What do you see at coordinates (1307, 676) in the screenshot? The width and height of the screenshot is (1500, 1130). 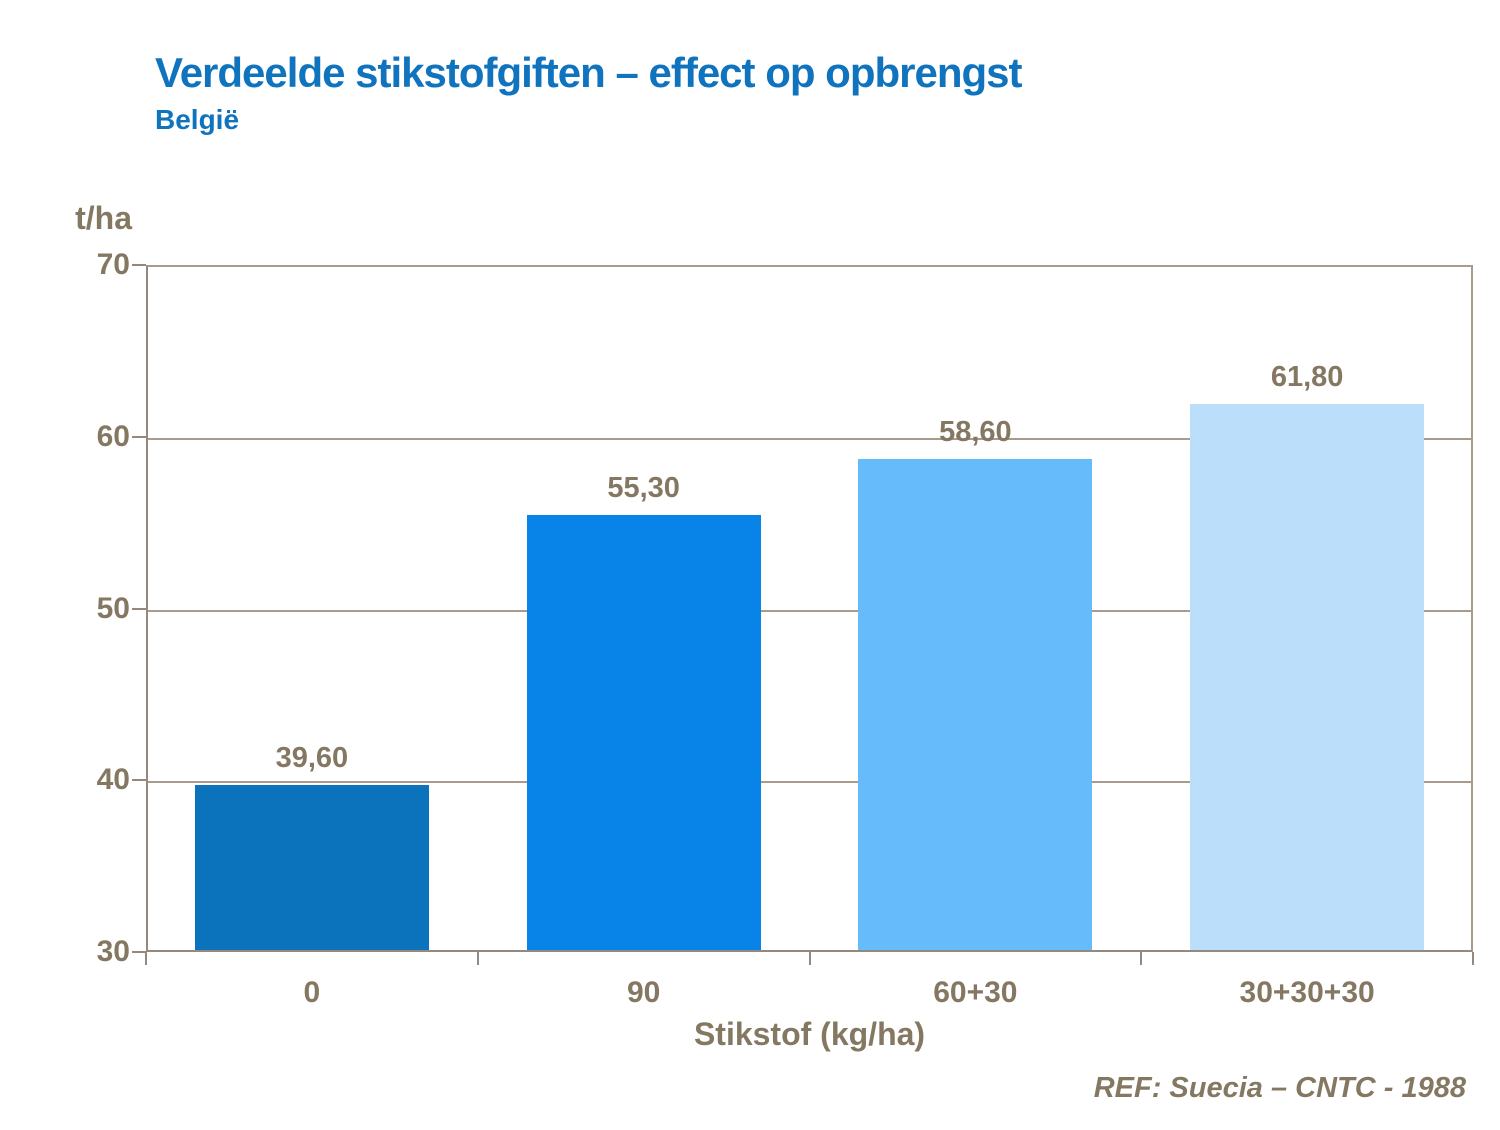 I see `bar-30+30+30` at bounding box center [1307, 676].